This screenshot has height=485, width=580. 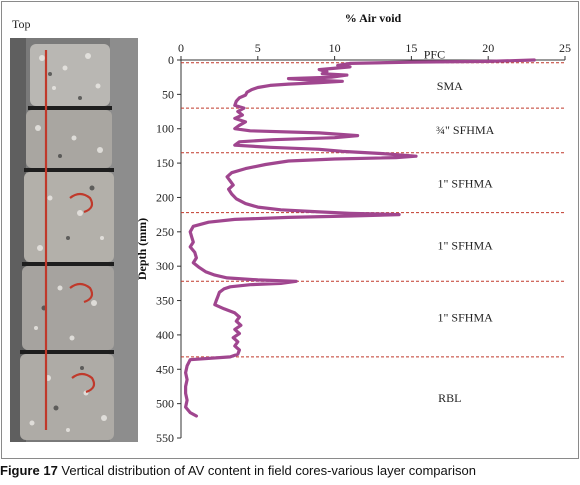 What do you see at coordinates (450, 86) in the screenshot?
I see `layer-label: SMA` at bounding box center [450, 86].